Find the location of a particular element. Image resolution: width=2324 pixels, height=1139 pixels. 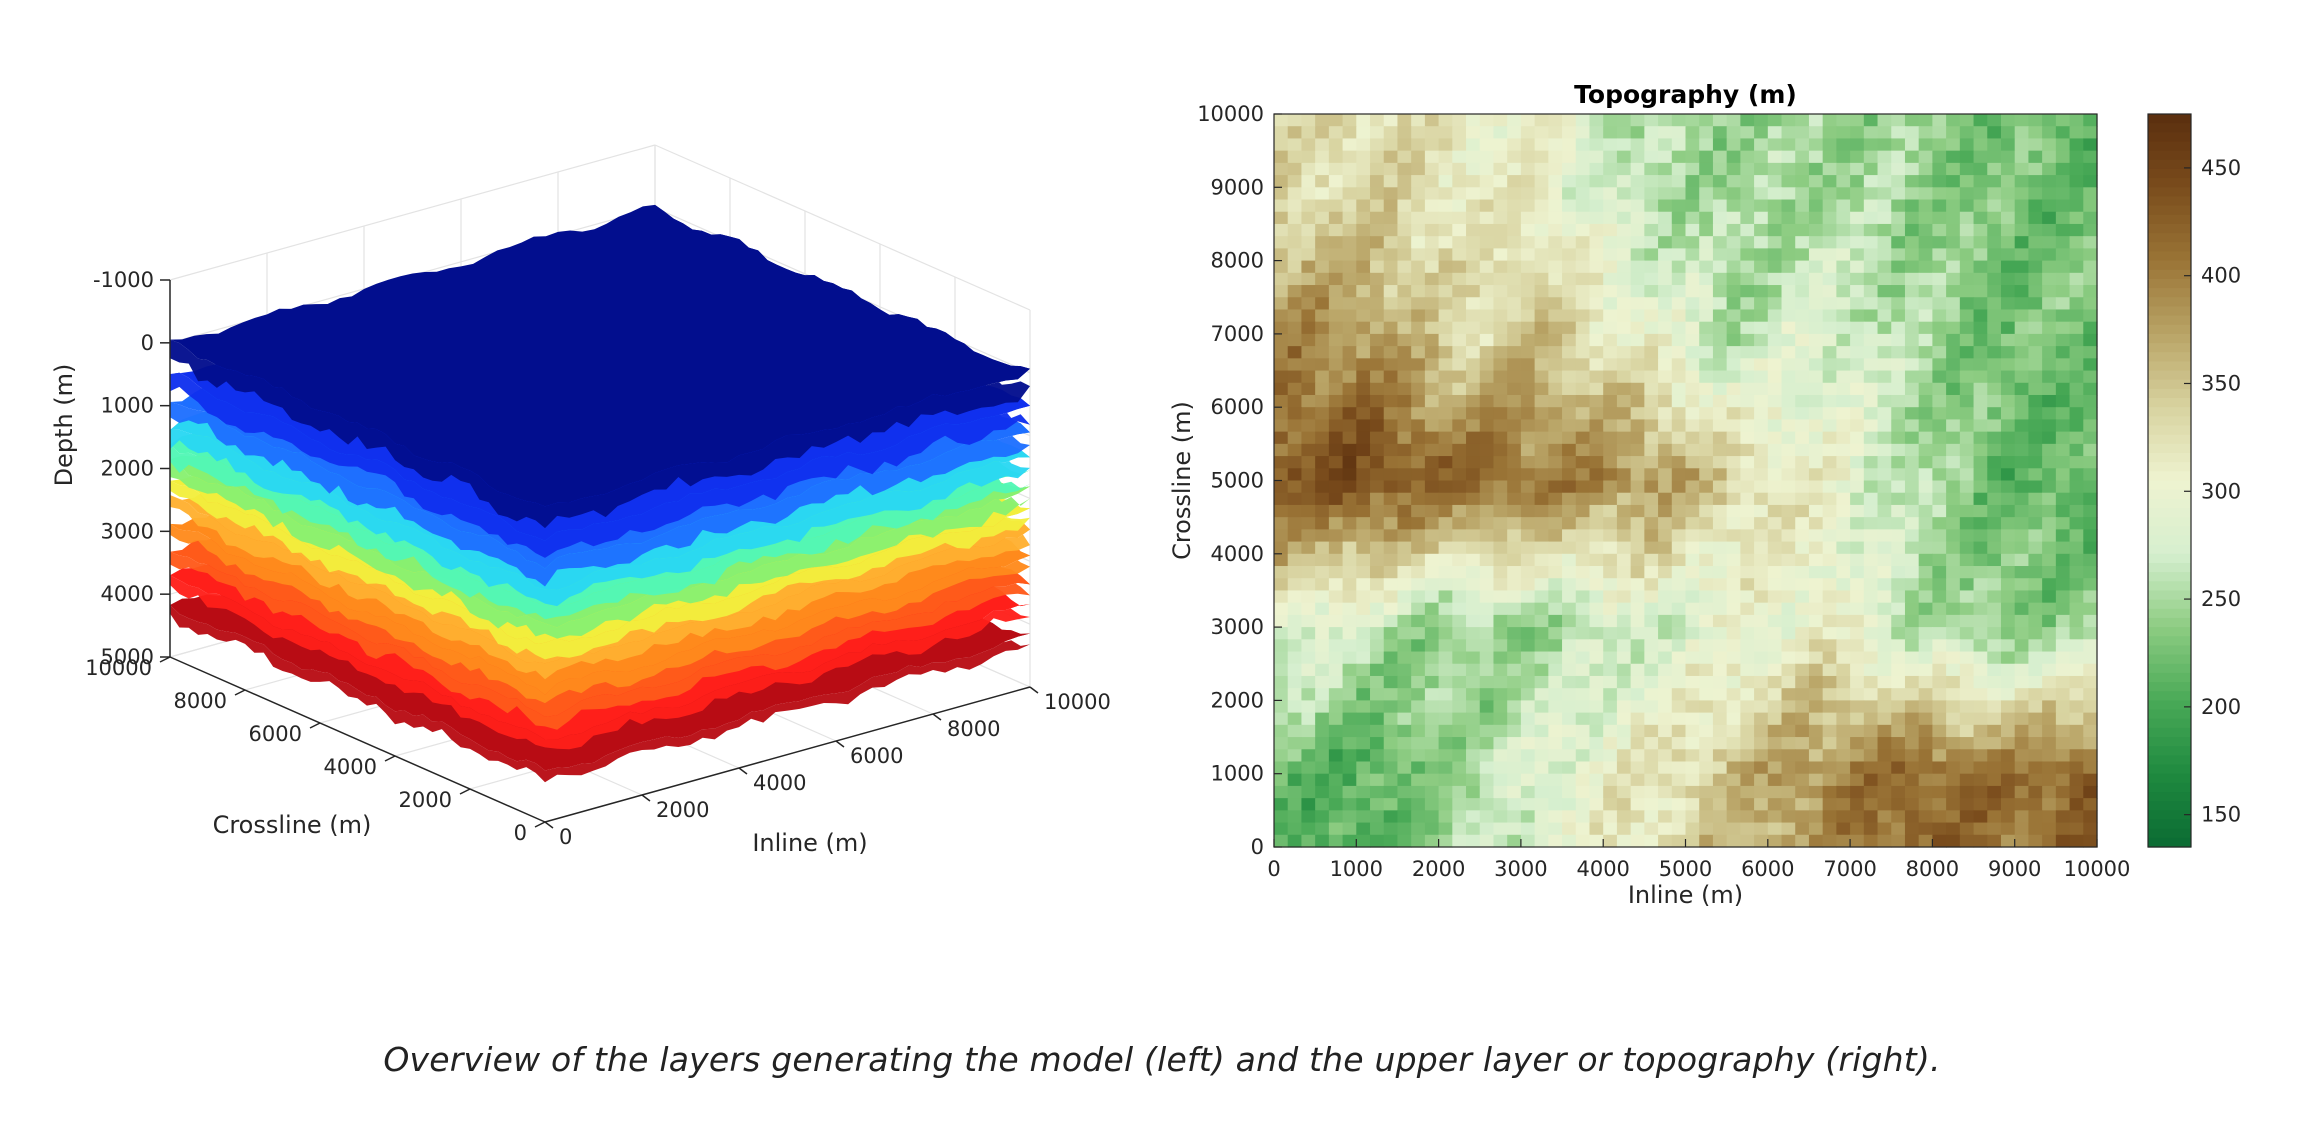

colorbar-tick-label: 450 is located at coordinates (2221, 168).